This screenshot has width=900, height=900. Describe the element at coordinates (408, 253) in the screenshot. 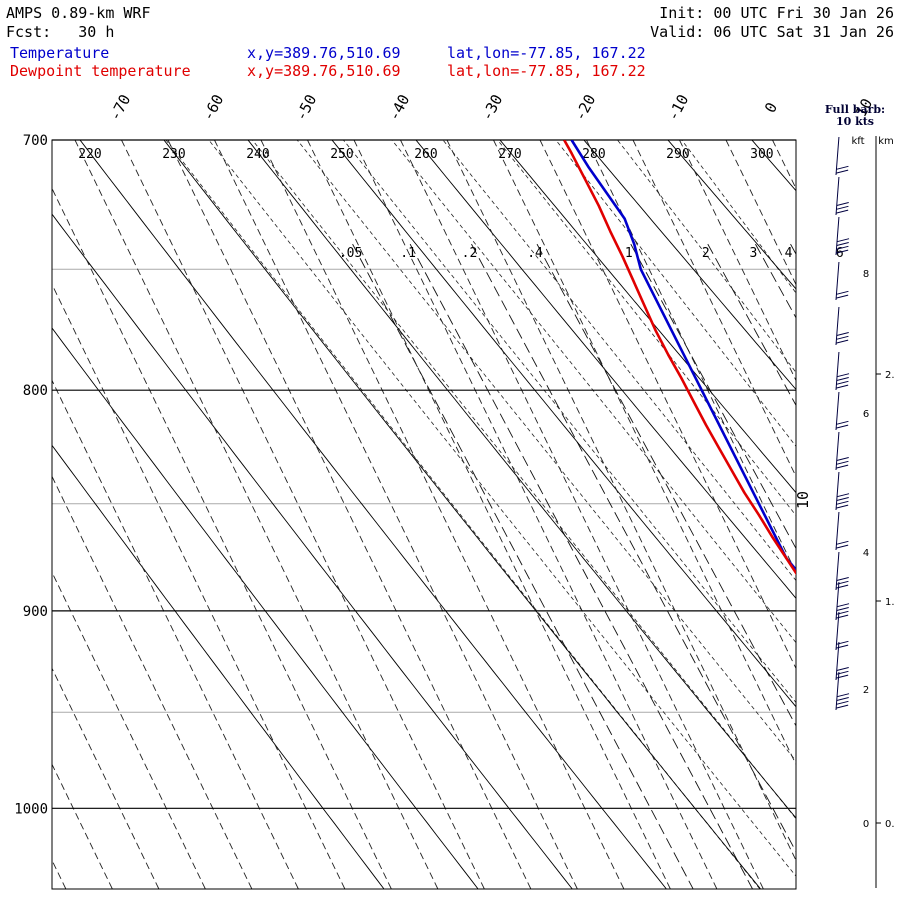

I see `mixing-ratio-label: .1` at that location.